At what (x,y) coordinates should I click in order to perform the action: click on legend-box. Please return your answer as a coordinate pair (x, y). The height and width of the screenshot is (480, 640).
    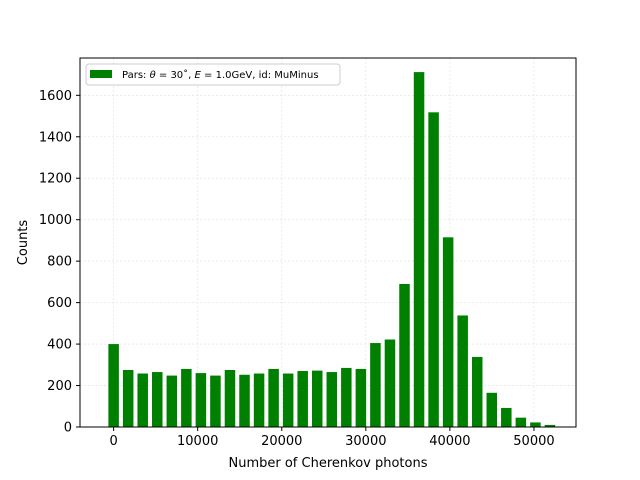
    Looking at the image, I should click on (213, 74).